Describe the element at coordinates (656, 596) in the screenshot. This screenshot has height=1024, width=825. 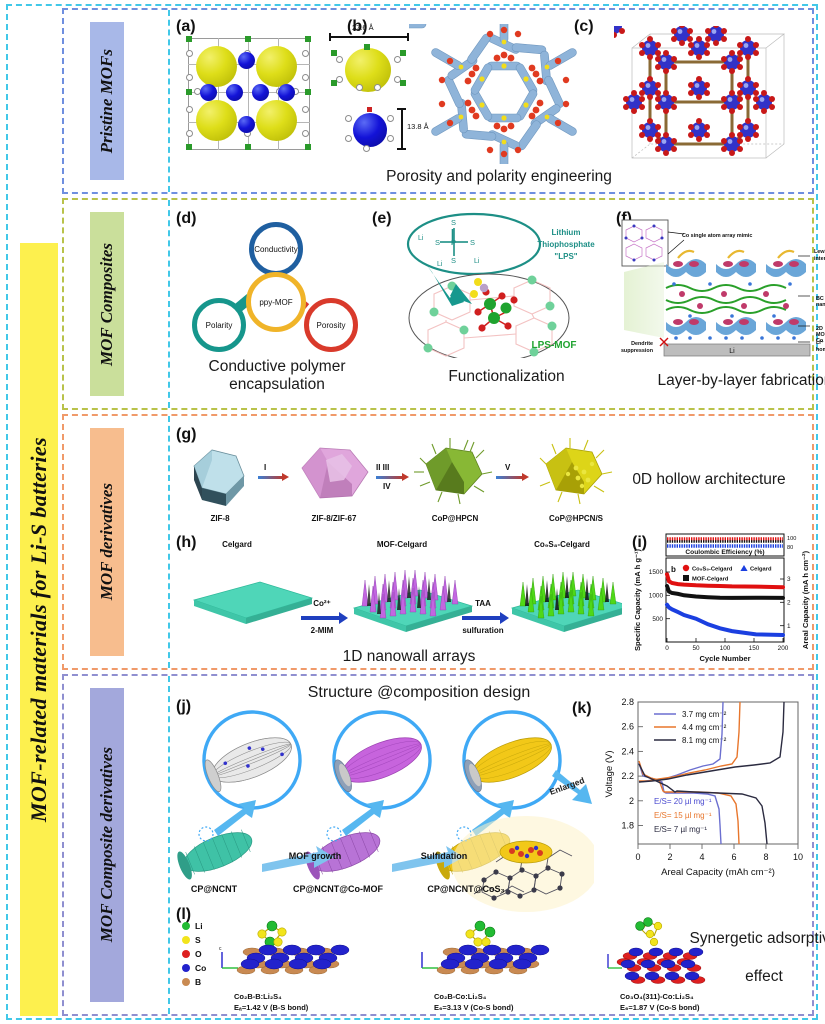
I see `svg-text: 1000` at that location.